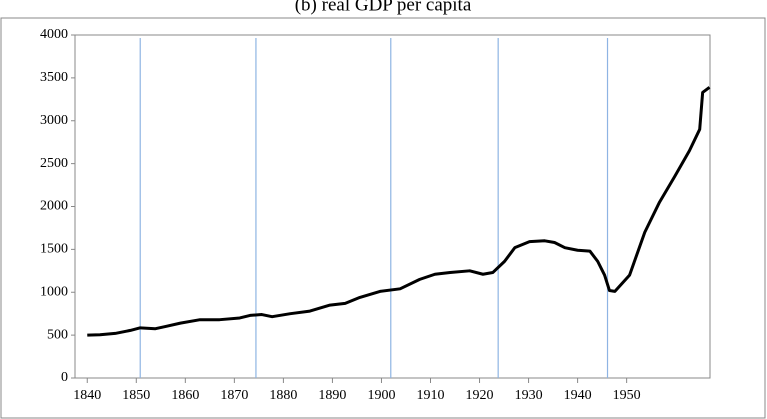  I want to click on x-tick-label: 1890, so click(332, 395).